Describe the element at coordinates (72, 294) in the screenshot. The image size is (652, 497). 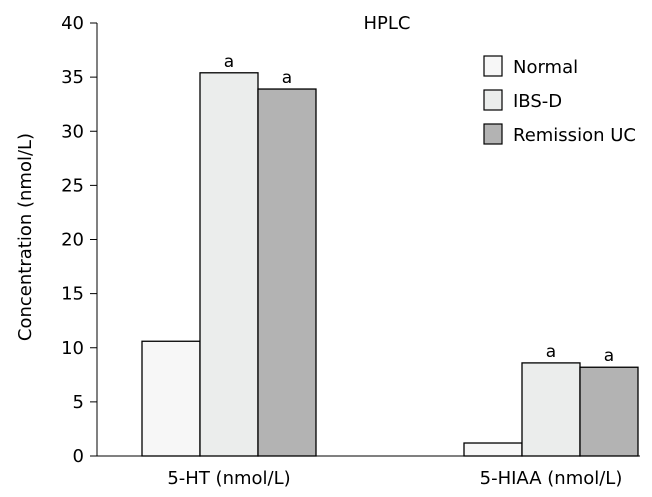
I see `y-tick-label: 15` at that location.